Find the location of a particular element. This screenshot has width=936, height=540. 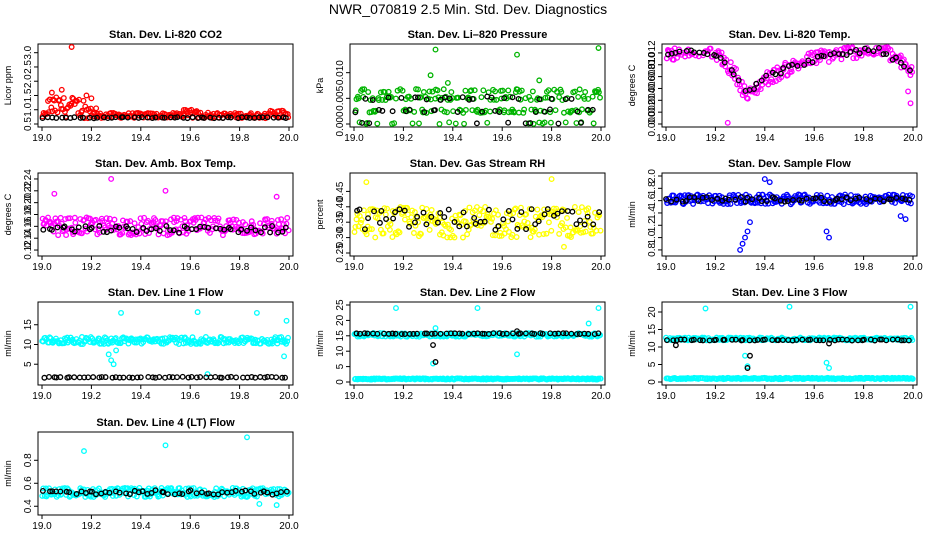

panel-title: Stan. Dev. Gas Stream RH is located at coordinates (478, 164).